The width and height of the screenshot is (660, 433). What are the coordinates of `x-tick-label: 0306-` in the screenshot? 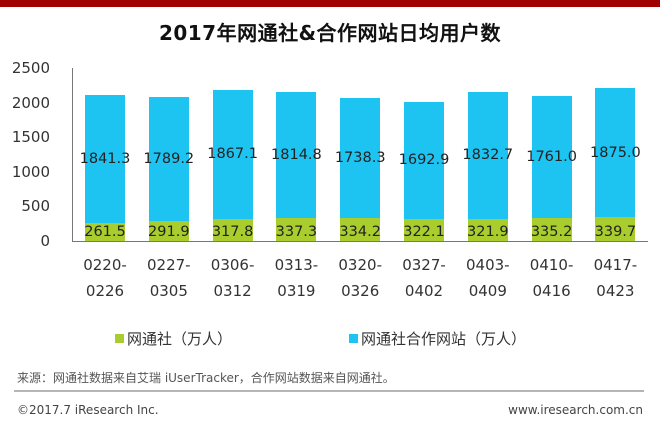 It's located at (232, 265).